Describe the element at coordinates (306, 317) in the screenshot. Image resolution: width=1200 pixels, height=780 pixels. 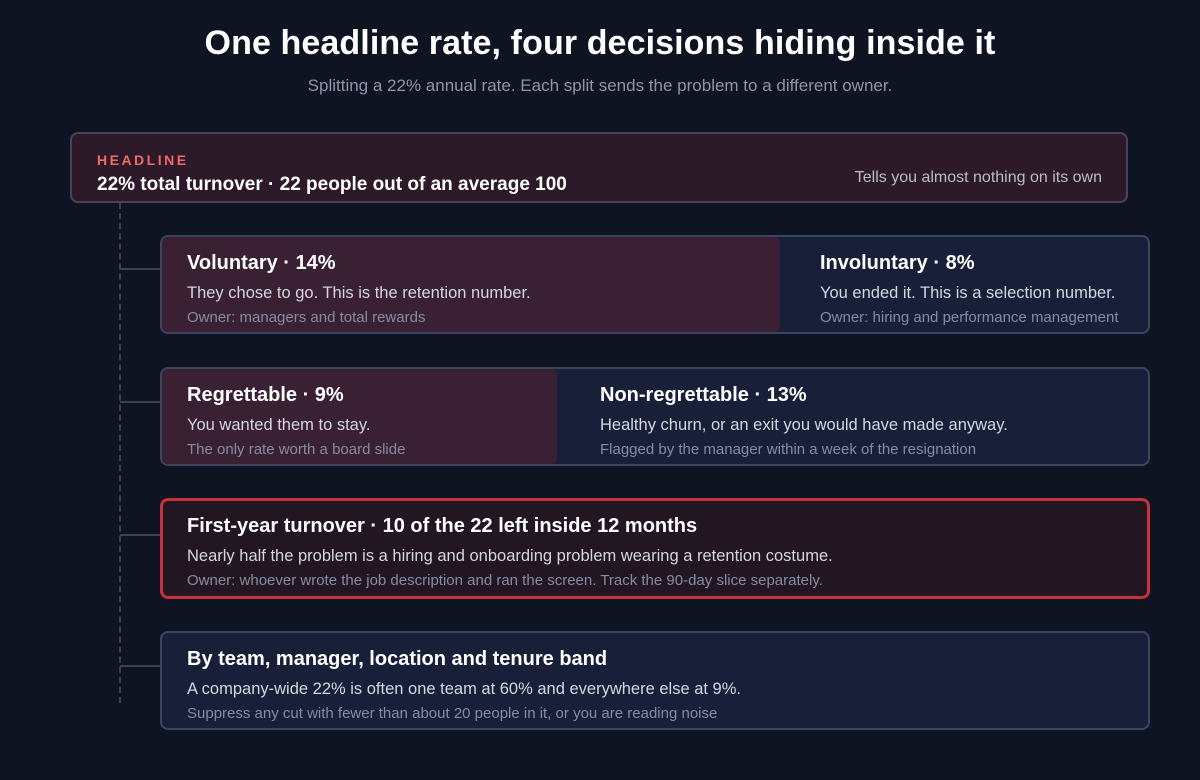
I see `voluntary-owner: Owner: managers and total rewards` at that location.